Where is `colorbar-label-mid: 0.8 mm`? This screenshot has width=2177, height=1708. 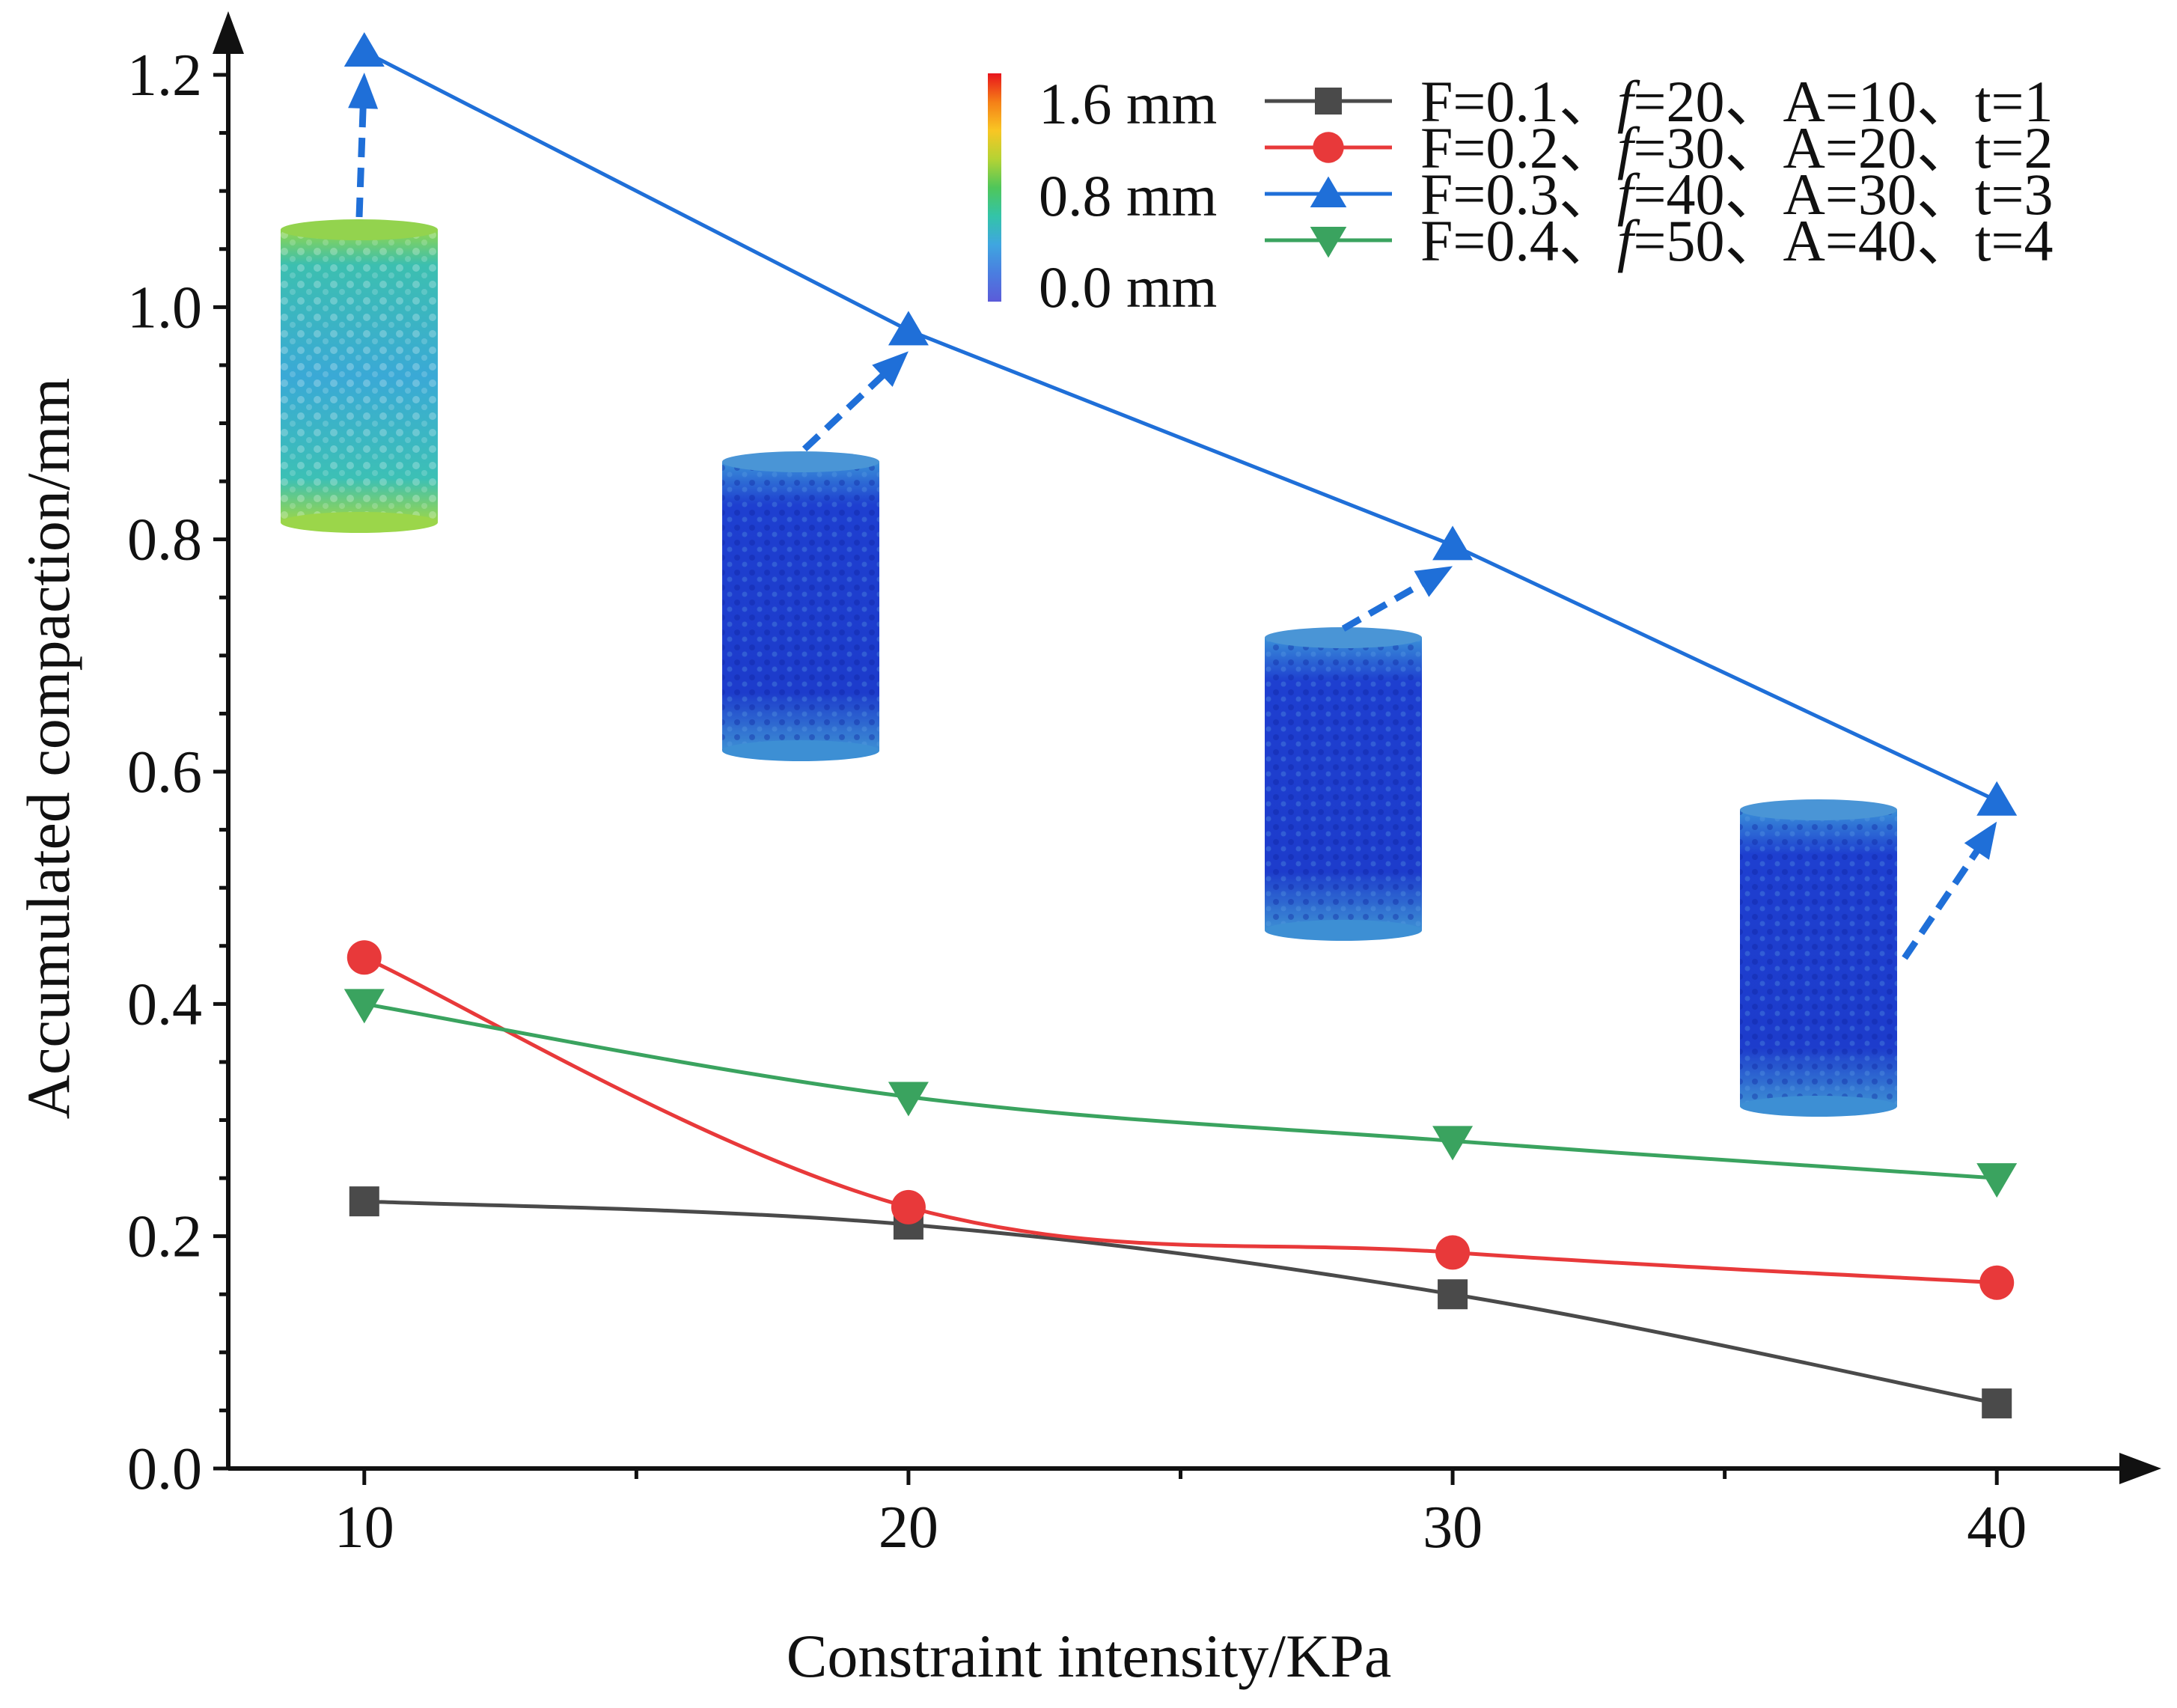
colorbar-label-mid: 0.8 mm is located at coordinates (1128, 195).